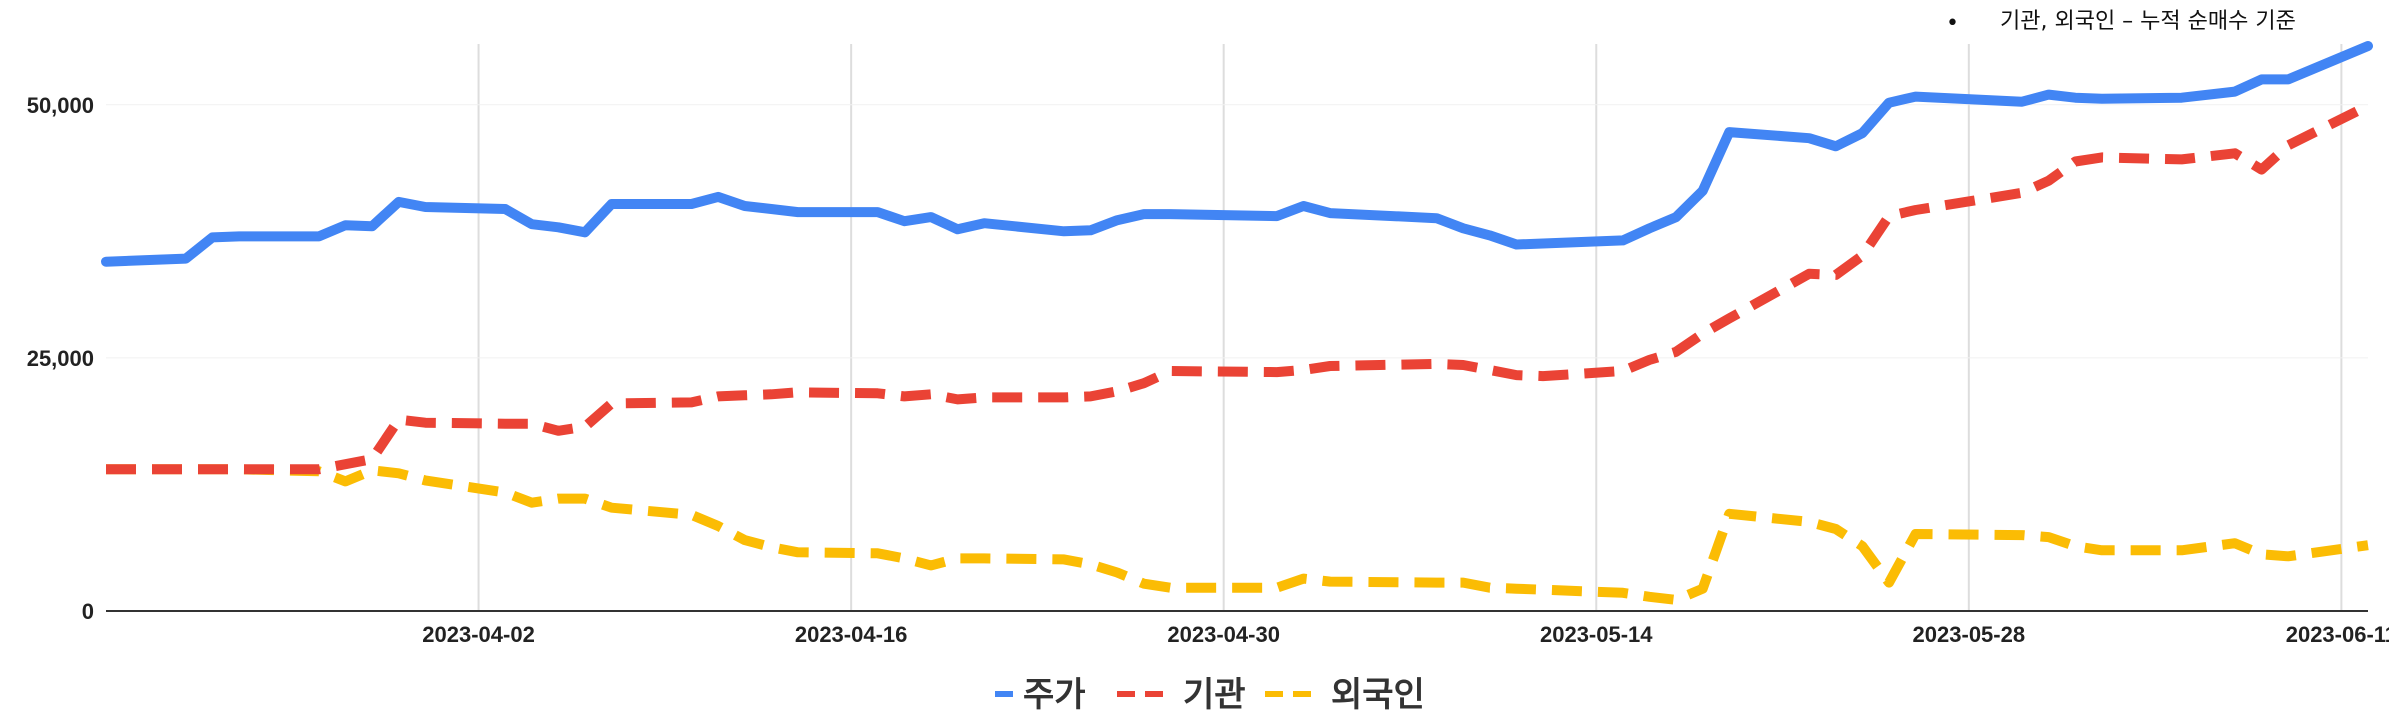 The width and height of the screenshot is (2389, 723). I want to click on y-tick-label-2: 50,000, so click(60, 105).